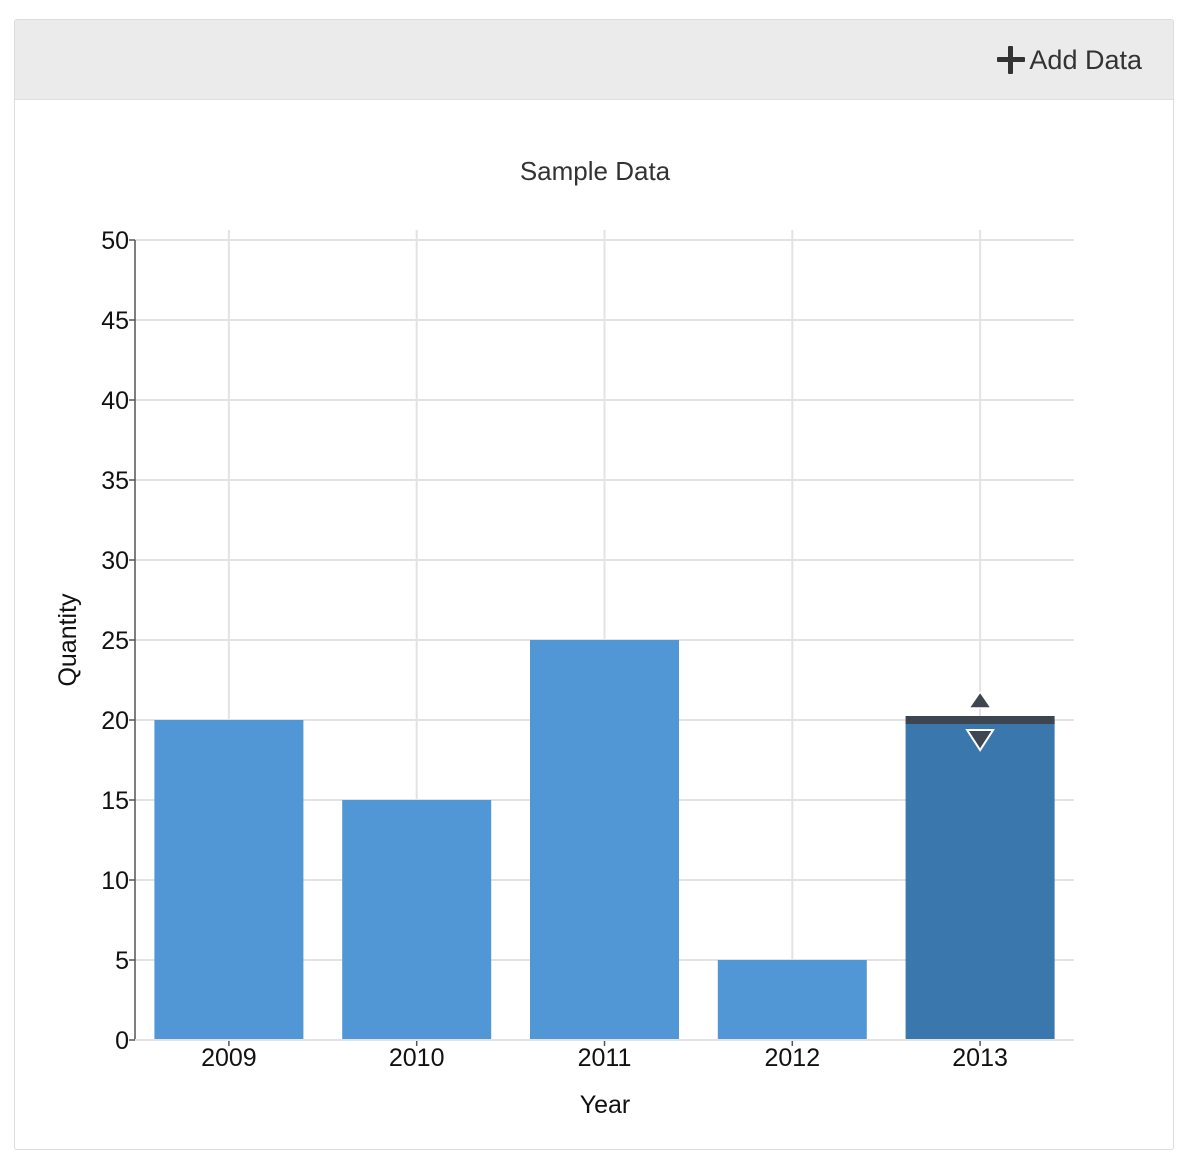 This screenshot has width=1190, height=1168. What do you see at coordinates (229, 1058) in the screenshot?
I see `x-tick-label: 2009` at bounding box center [229, 1058].